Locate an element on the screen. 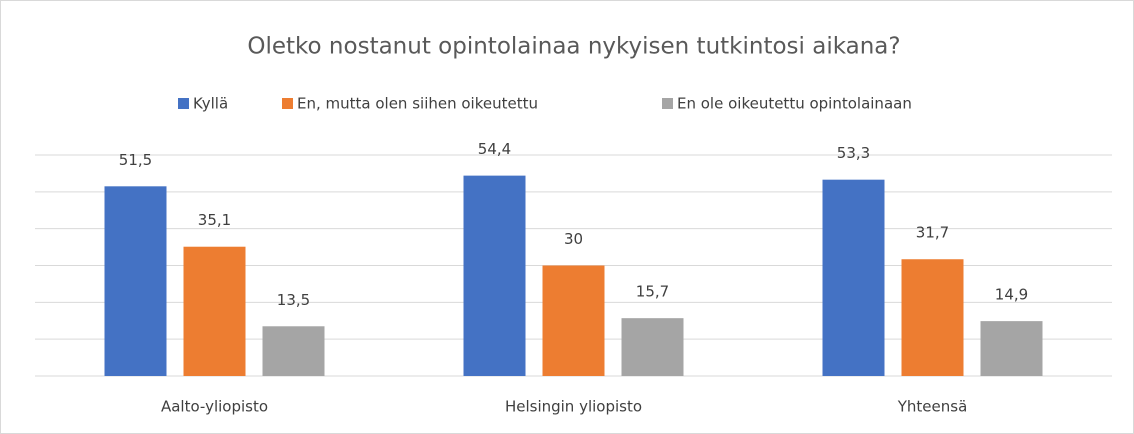 The height and width of the screenshot is (434, 1134). data-label: 35,1 is located at coordinates (214, 220).